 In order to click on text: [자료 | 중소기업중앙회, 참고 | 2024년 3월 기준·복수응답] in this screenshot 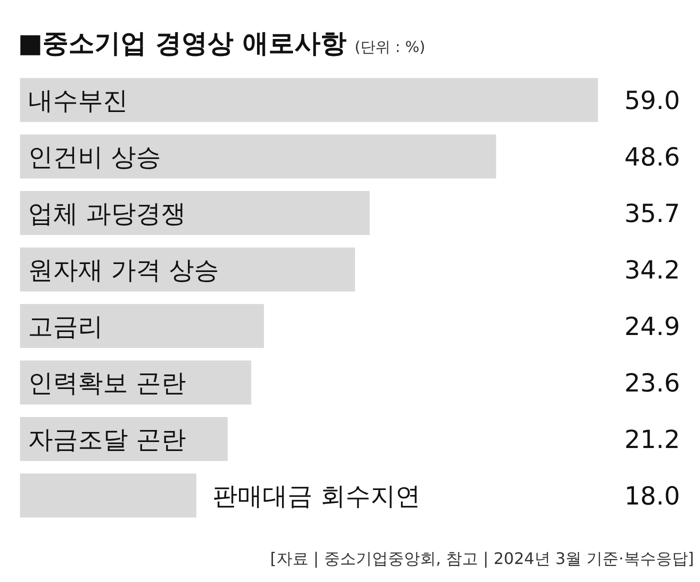, I will do `click(482, 558)`.